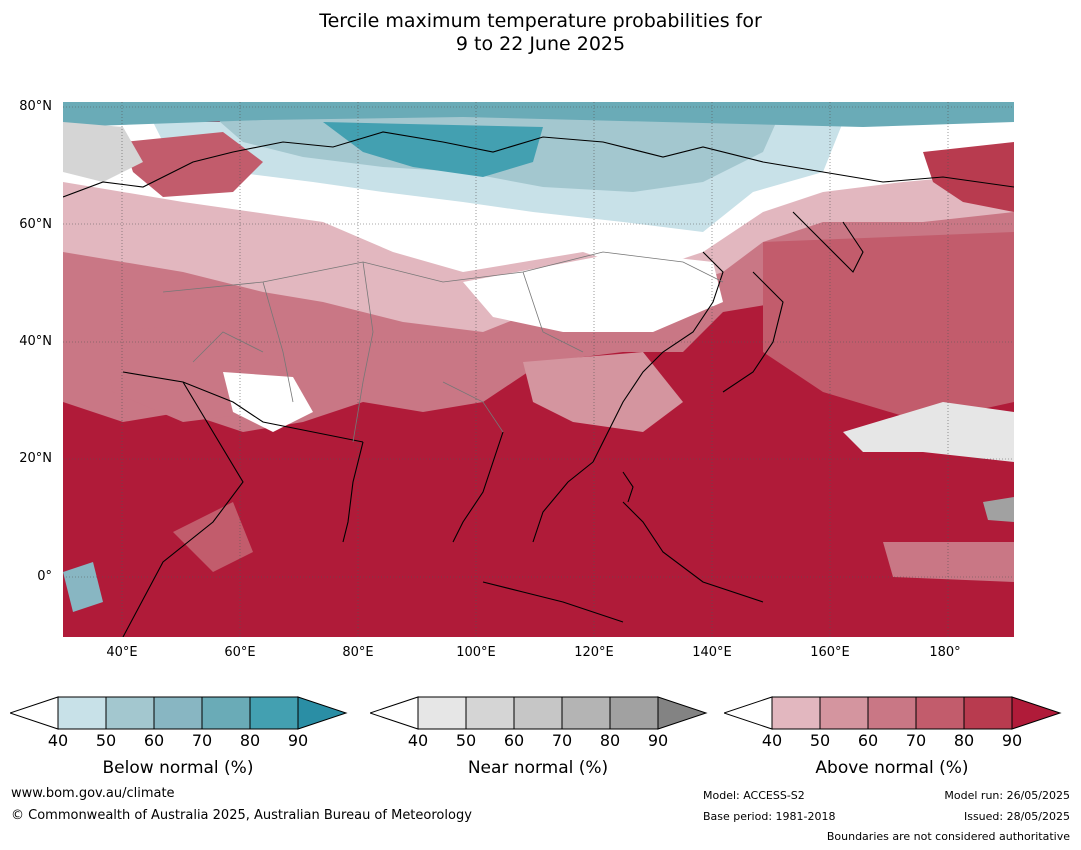 The height and width of the screenshot is (850, 1081). Describe the element at coordinates (538, 768) in the screenshot. I see `legend-near-title: Near normal (%)` at that location.